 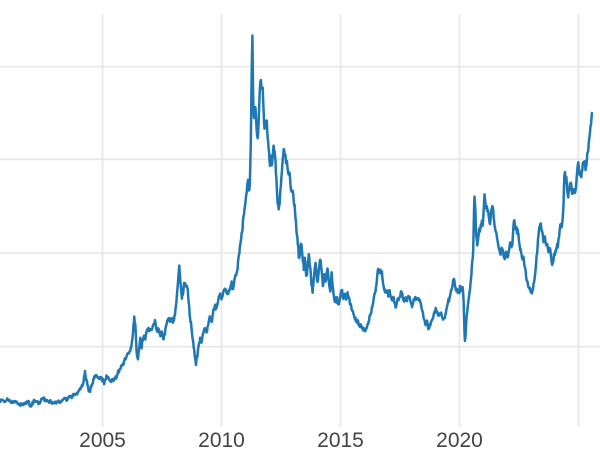 I want to click on svg-text: 2020, so click(x=459, y=439).